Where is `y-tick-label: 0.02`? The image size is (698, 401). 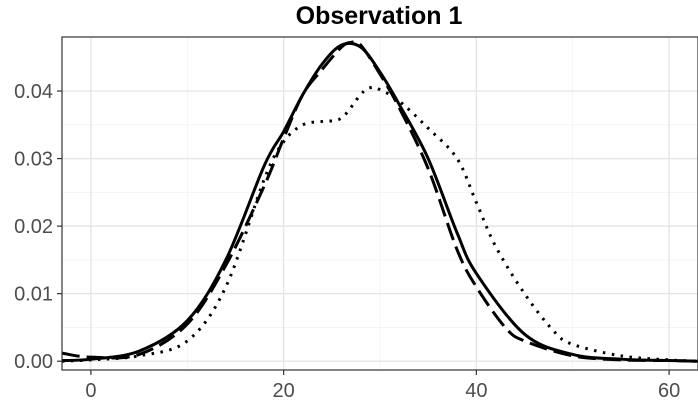
y-tick-label: 0.02 is located at coordinates (33, 227).